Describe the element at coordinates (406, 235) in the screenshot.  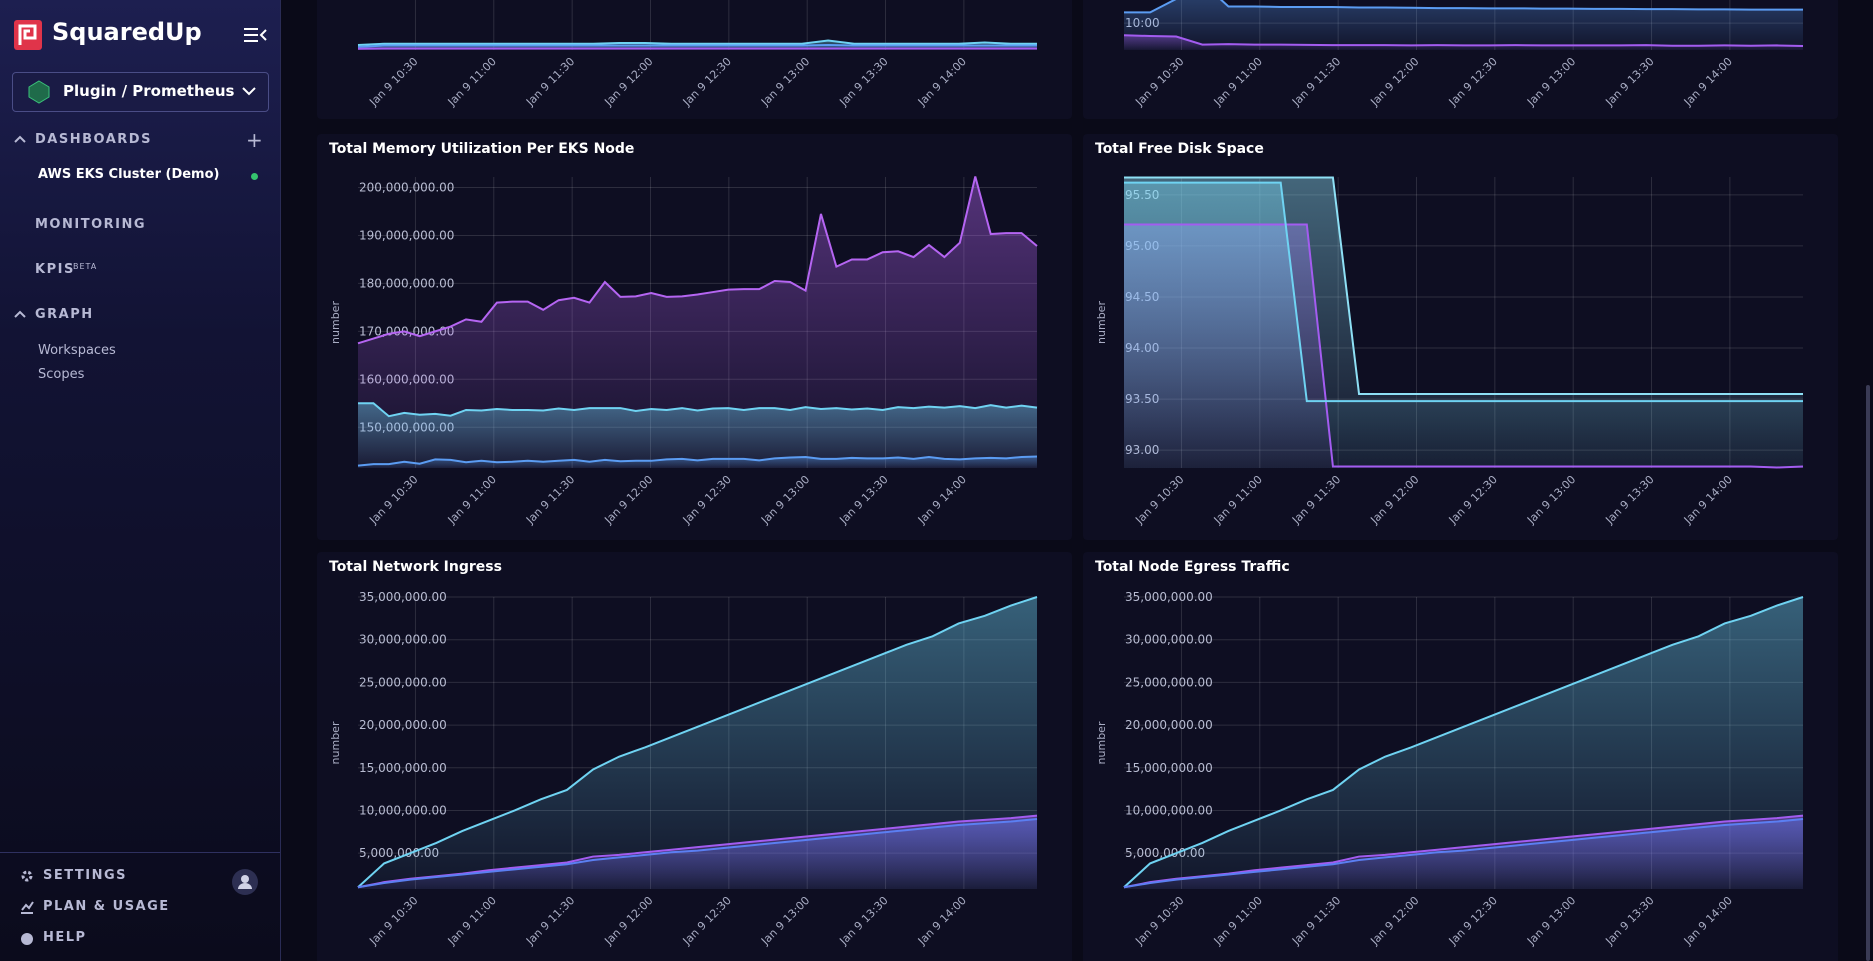
I see `y-tick-label: 190,000,000.00` at that location.